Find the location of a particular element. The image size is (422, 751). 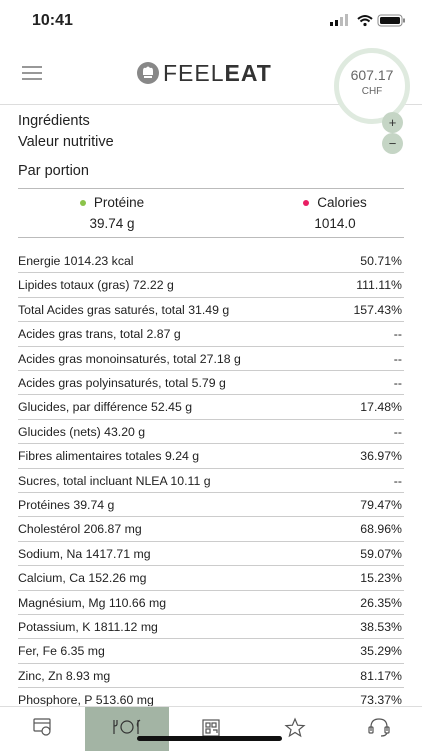

nutrient-label: Sodium, Na 1417.71 mg is located at coordinates (84, 553).